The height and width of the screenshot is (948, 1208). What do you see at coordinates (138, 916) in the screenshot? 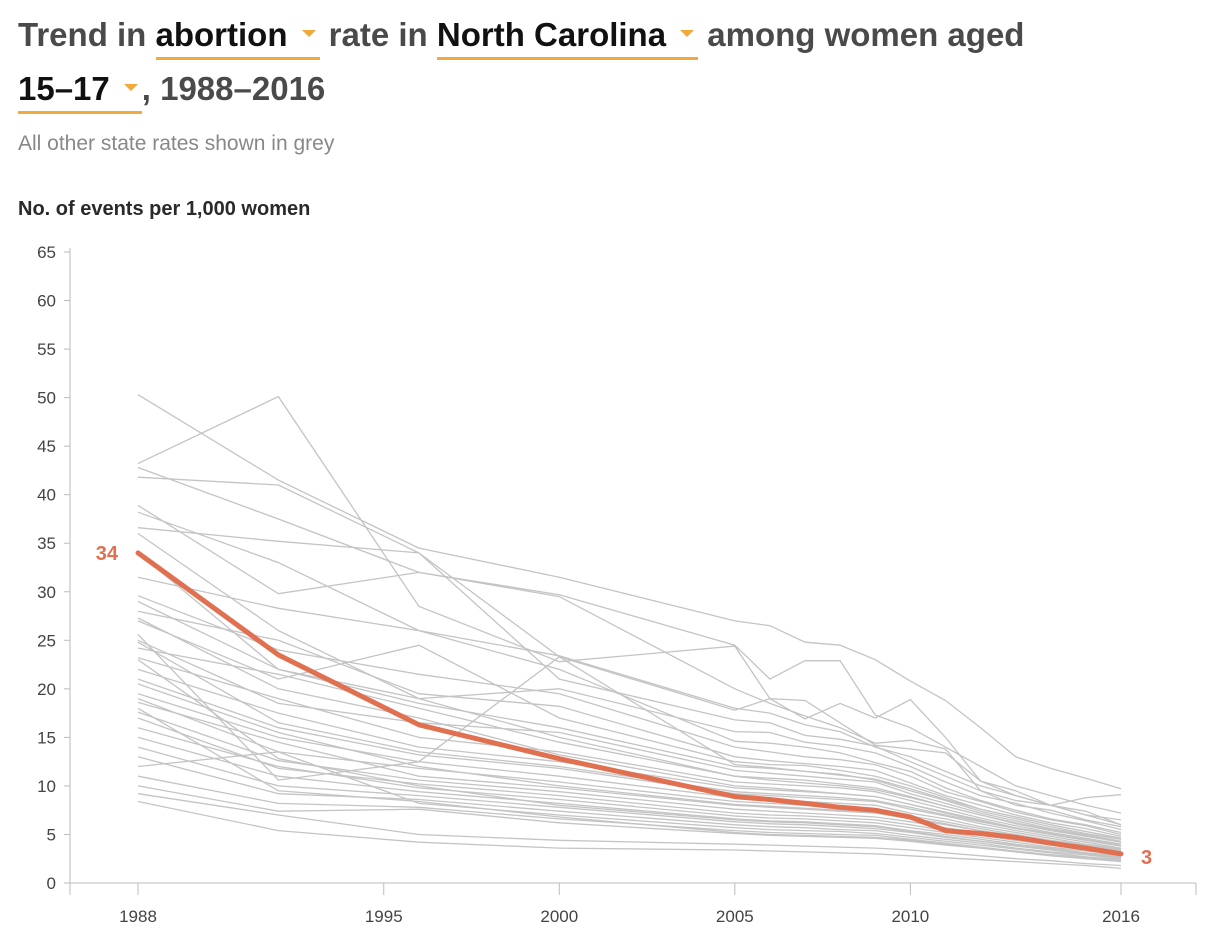
I see `x-tick-label: 1988` at bounding box center [138, 916].